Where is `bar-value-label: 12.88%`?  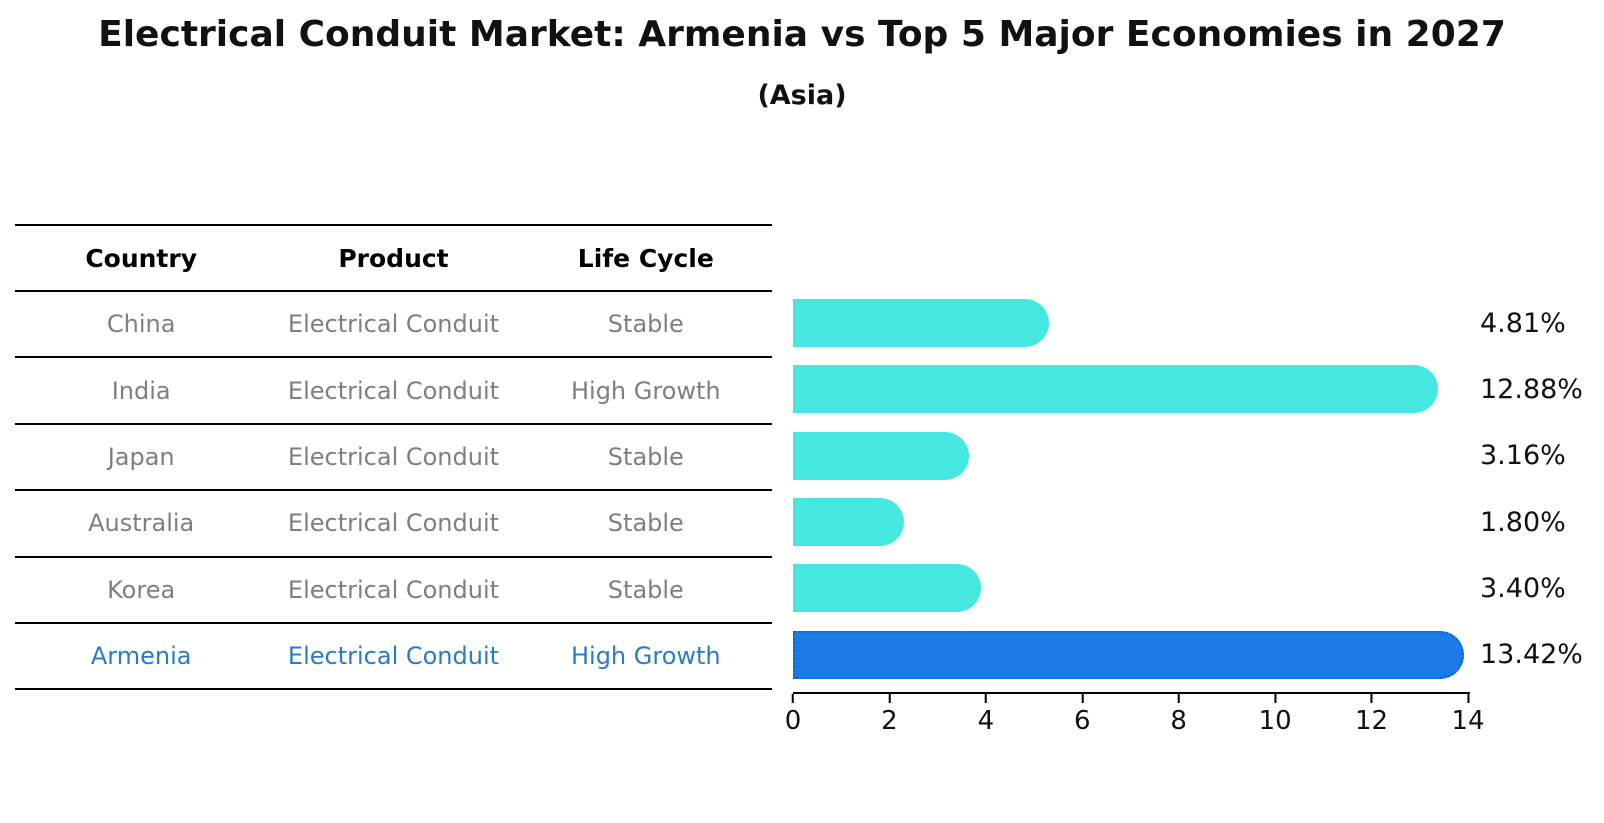 bar-value-label: 12.88% is located at coordinates (1531, 389).